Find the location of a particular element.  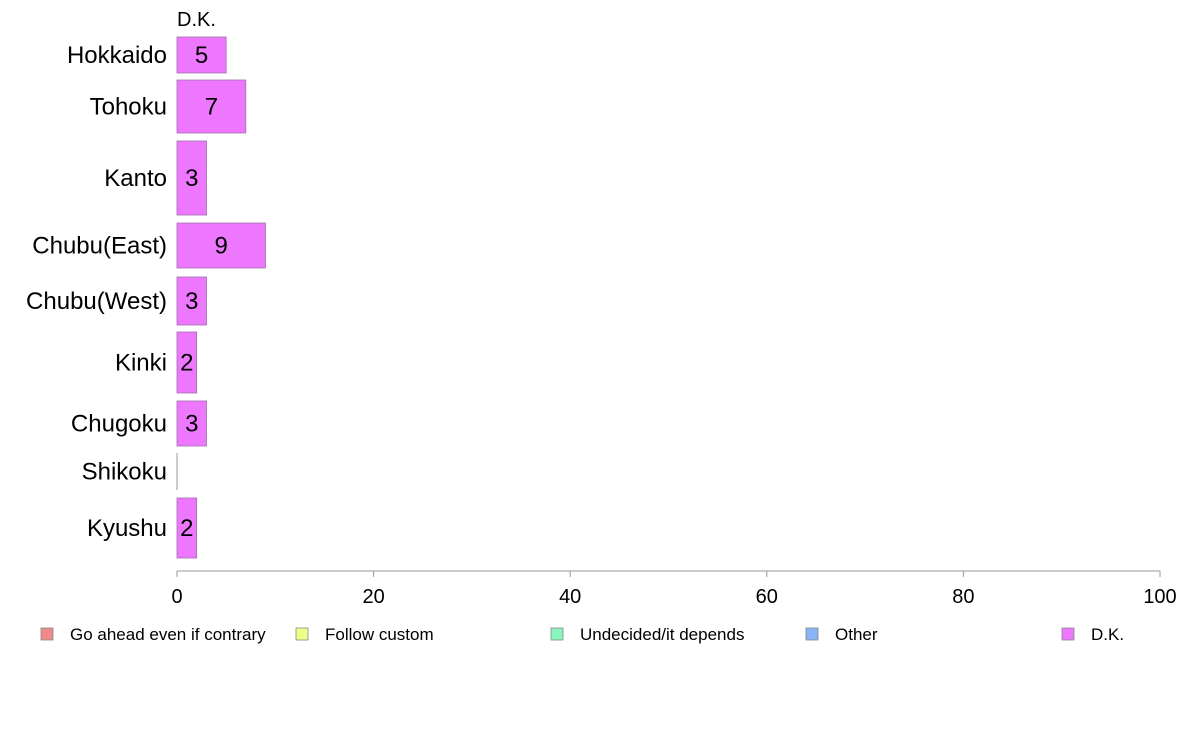

bar-value-label: 5 is located at coordinates (201, 55).